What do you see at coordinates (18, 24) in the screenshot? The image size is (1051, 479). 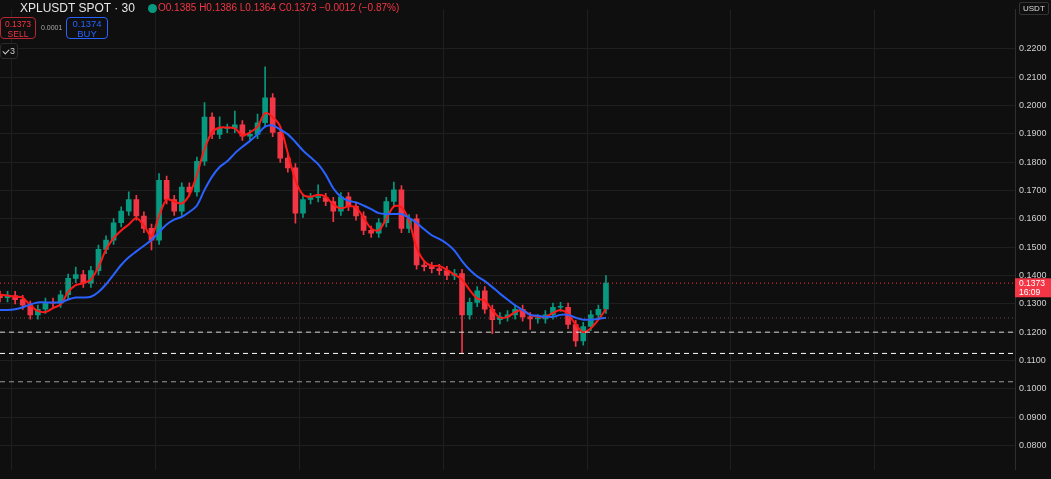 I see `annotation: 0.1373` at bounding box center [18, 24].